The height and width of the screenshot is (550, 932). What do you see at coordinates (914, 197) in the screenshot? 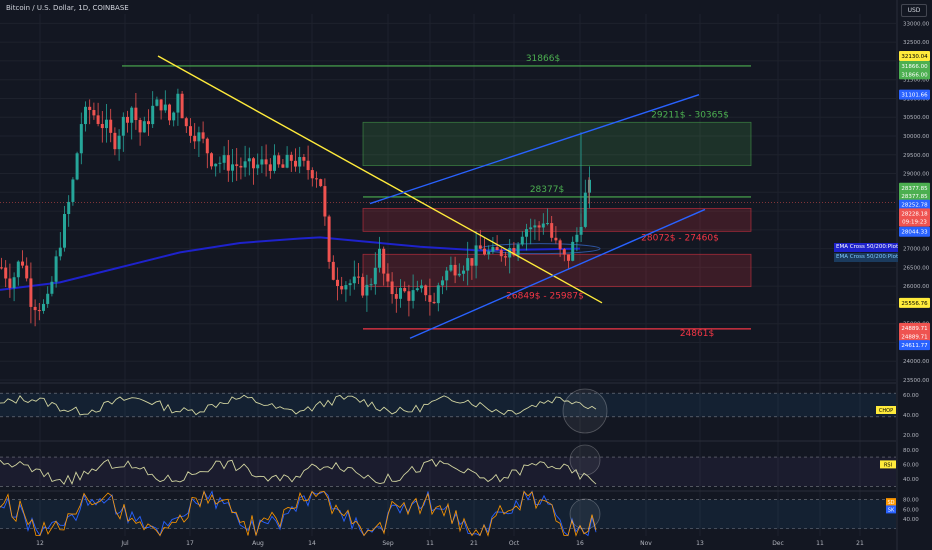
I see `price-tag-label: 28377.85` at bounding box center [914, 197].